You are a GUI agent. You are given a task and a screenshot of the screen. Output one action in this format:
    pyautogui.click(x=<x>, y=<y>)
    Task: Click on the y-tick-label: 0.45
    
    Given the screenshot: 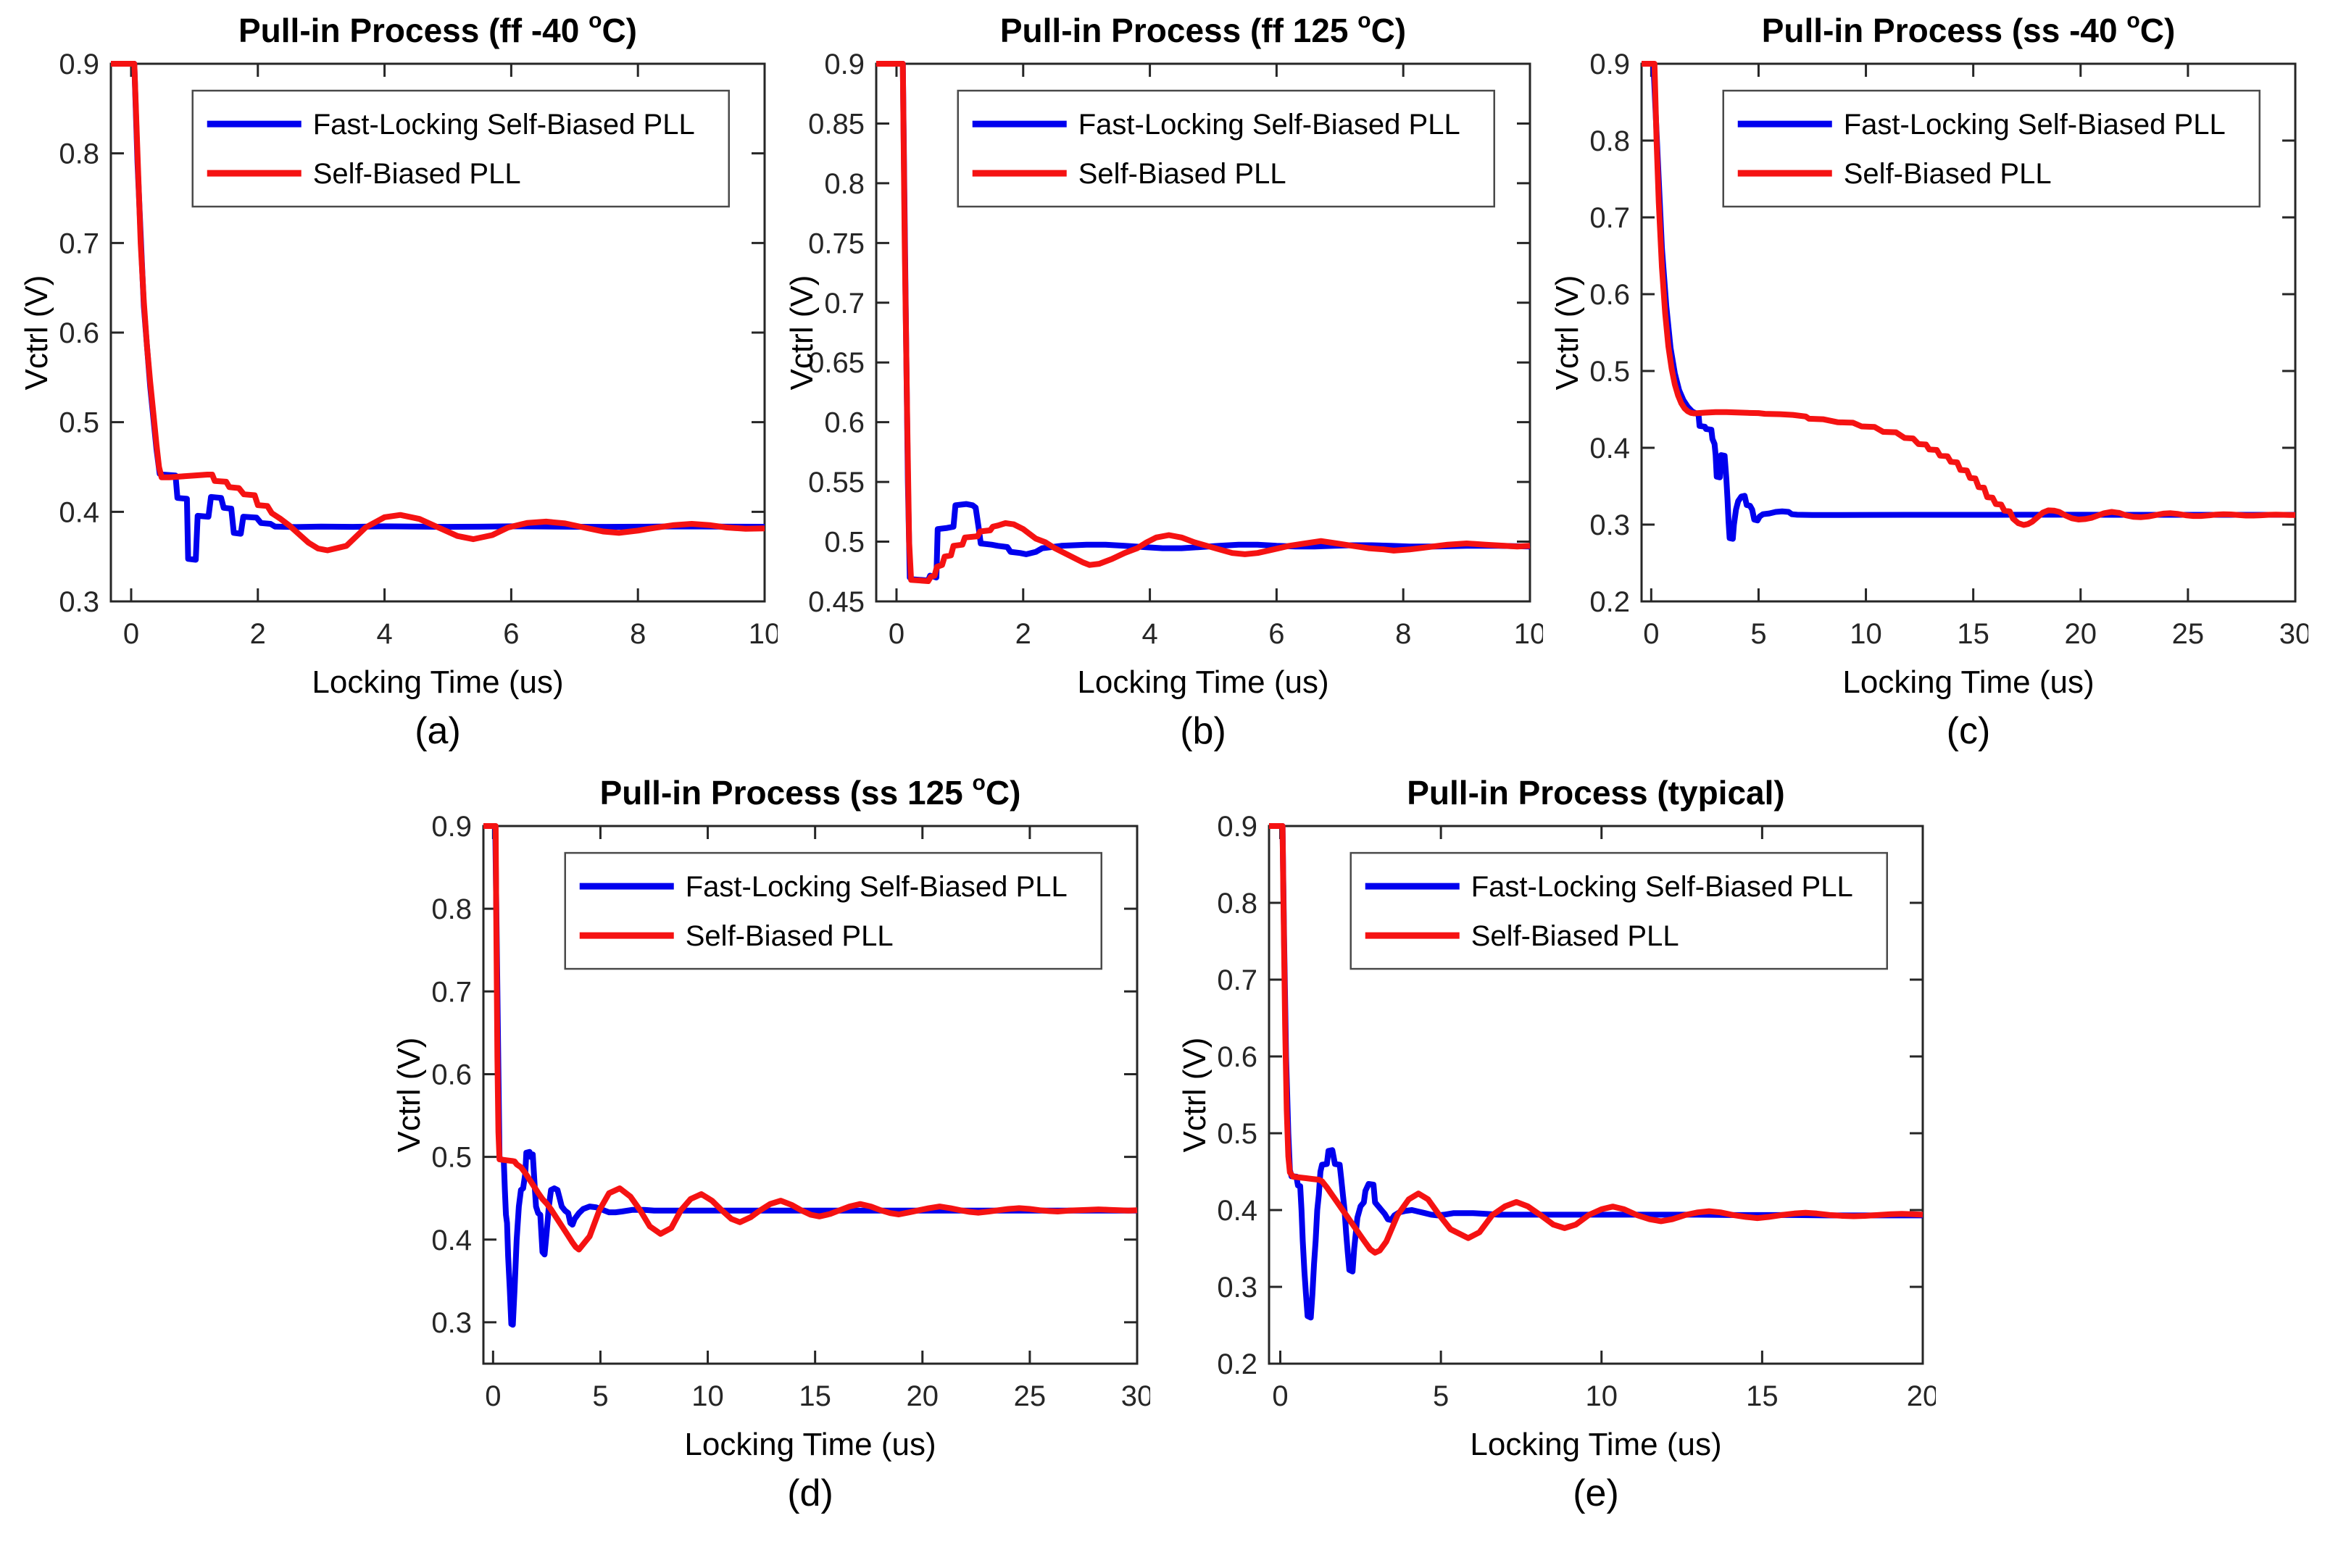 What is the action you would take?
    pyautogui.click(x=836, y=602)
    